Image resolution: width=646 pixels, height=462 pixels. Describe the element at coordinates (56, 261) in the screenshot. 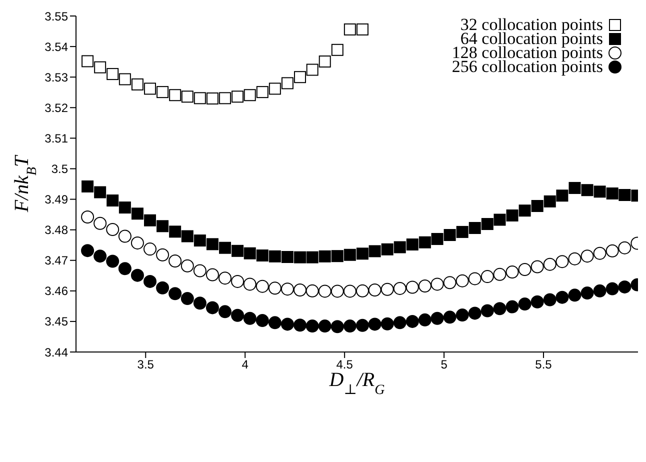

I see `y-tick-label: 3.47` at that location.